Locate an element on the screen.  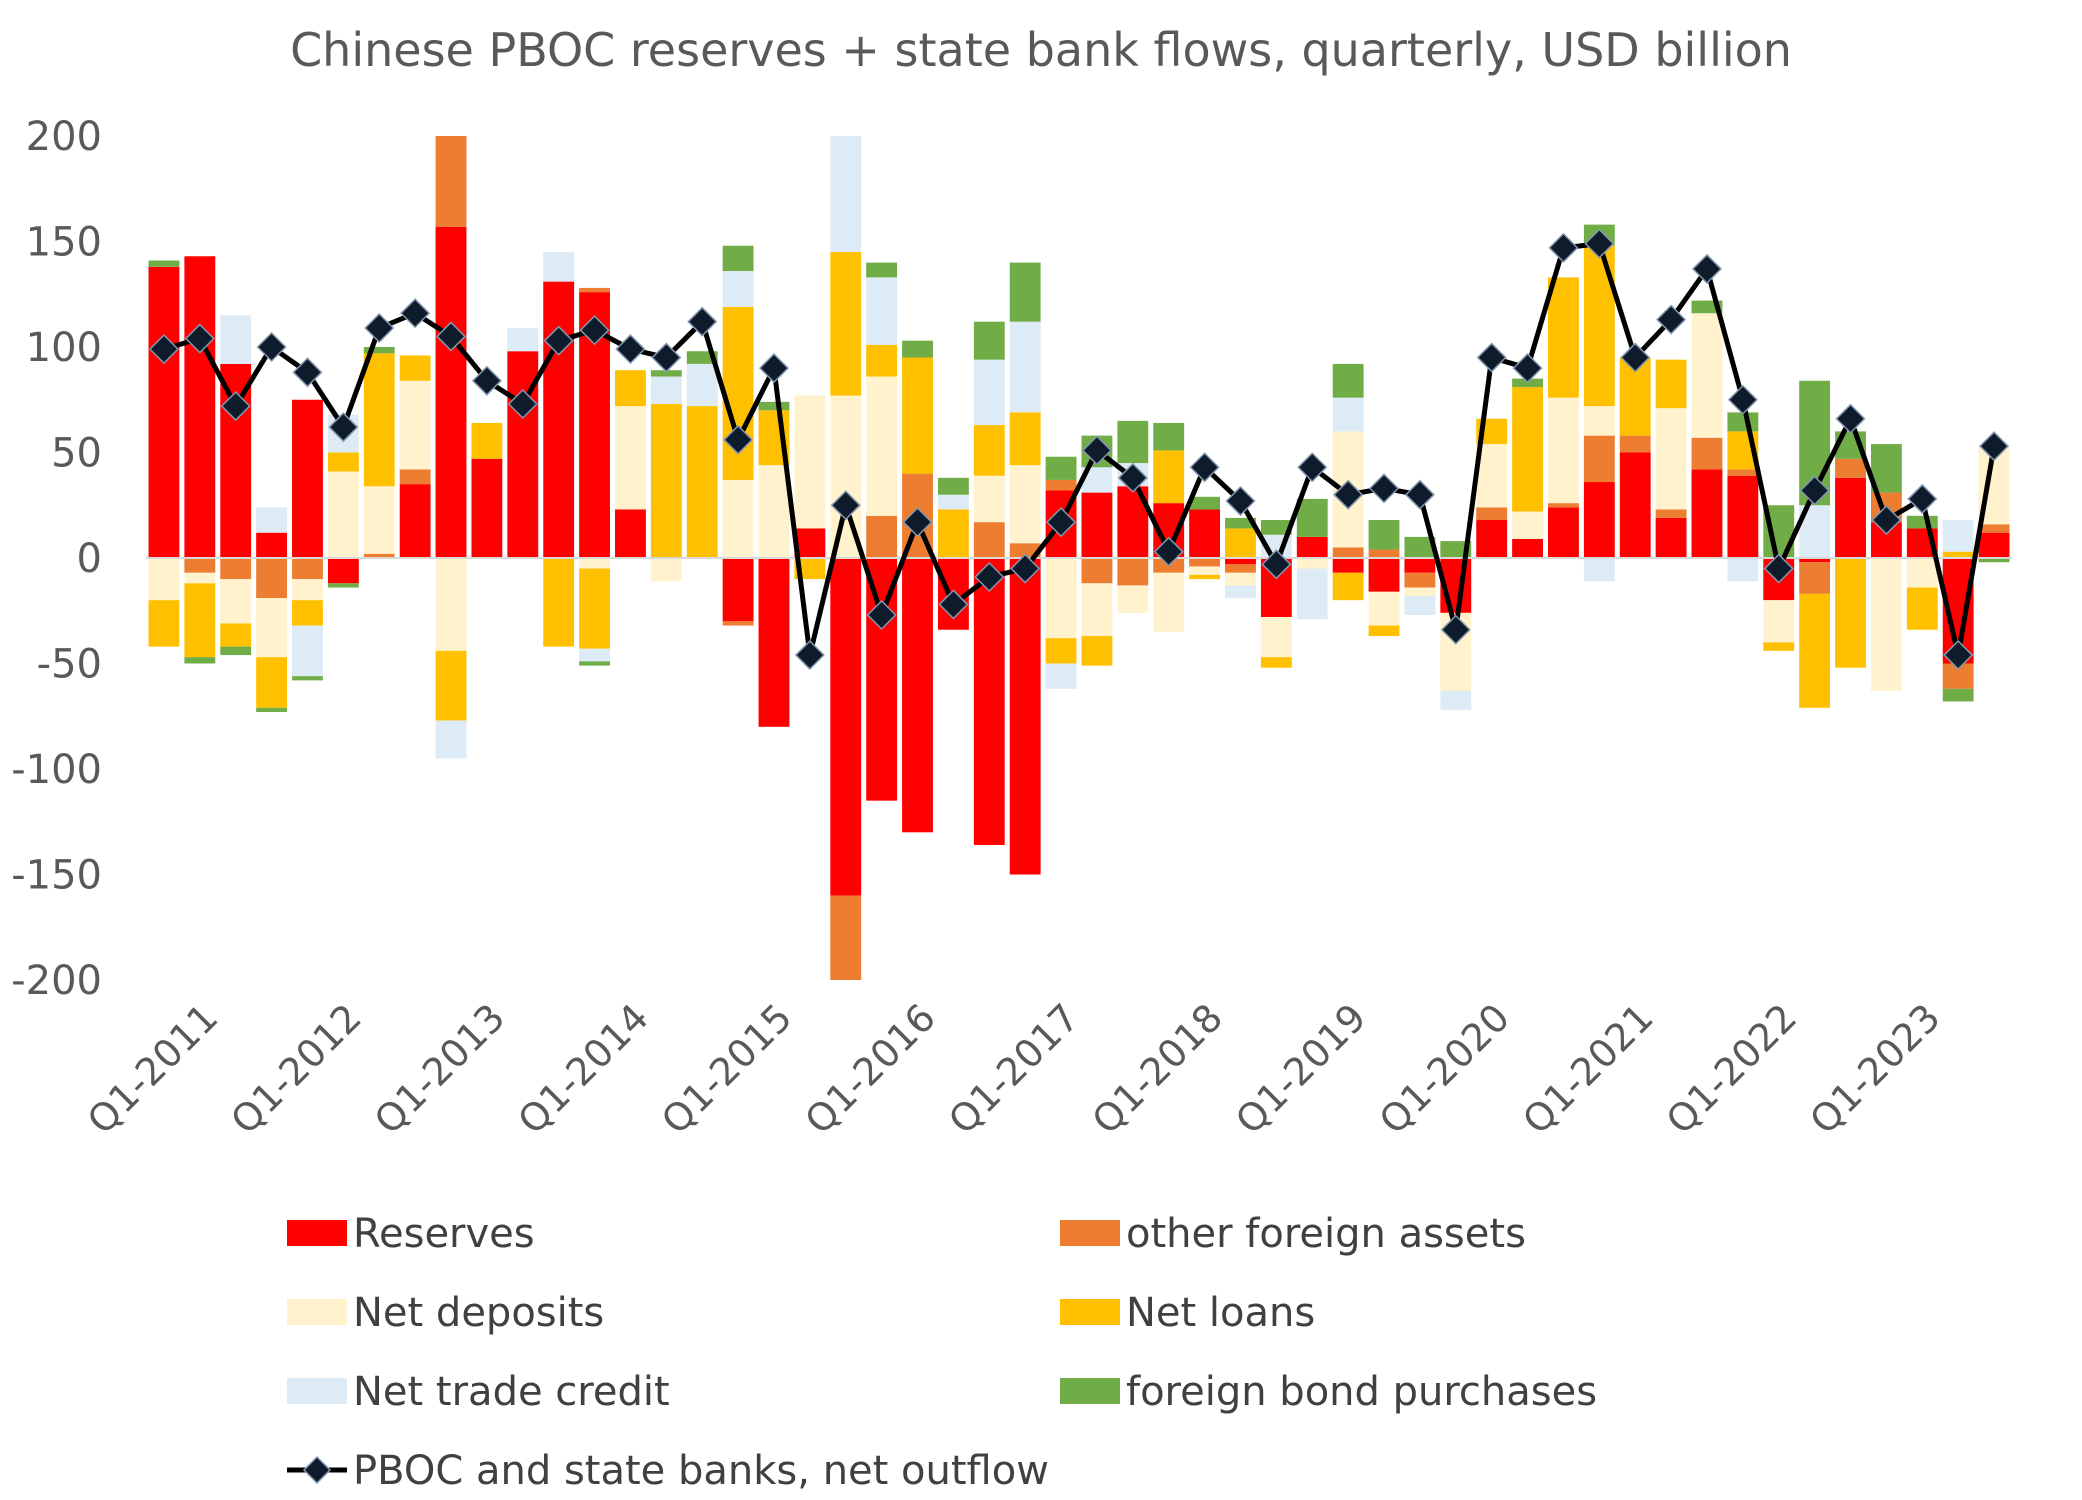
bar-net-deposits-q2-2018 is located at coordinates (1205, 570).